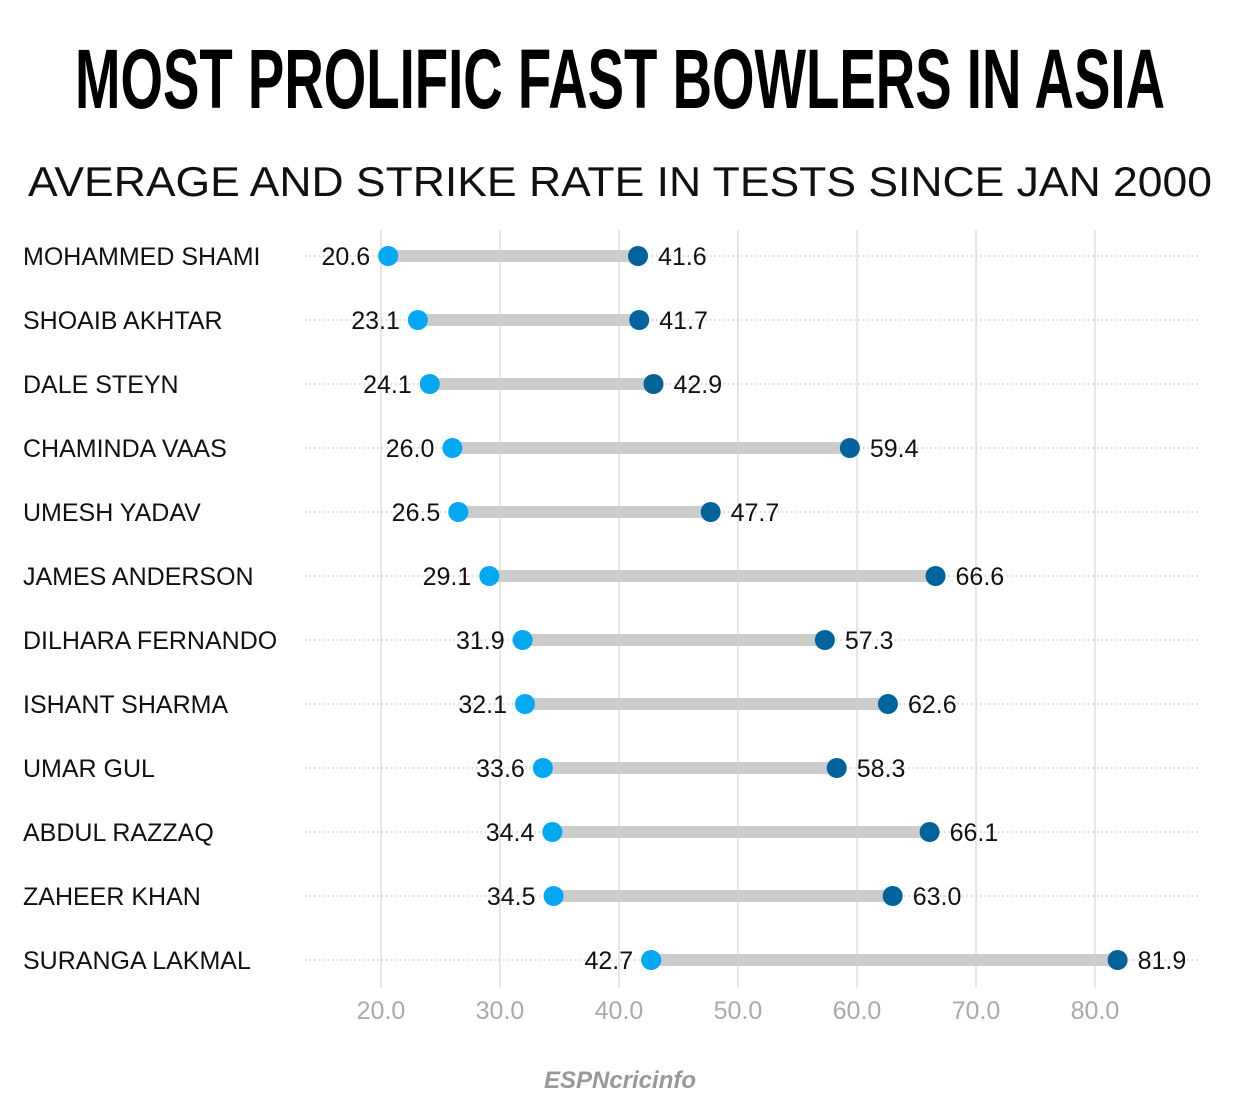 The image size is (1240, 1112). What do you see at coordinates (980, 577) in the screenshot?
I see `strike-rate-label: 66.6` at bounding box center [980, 577].